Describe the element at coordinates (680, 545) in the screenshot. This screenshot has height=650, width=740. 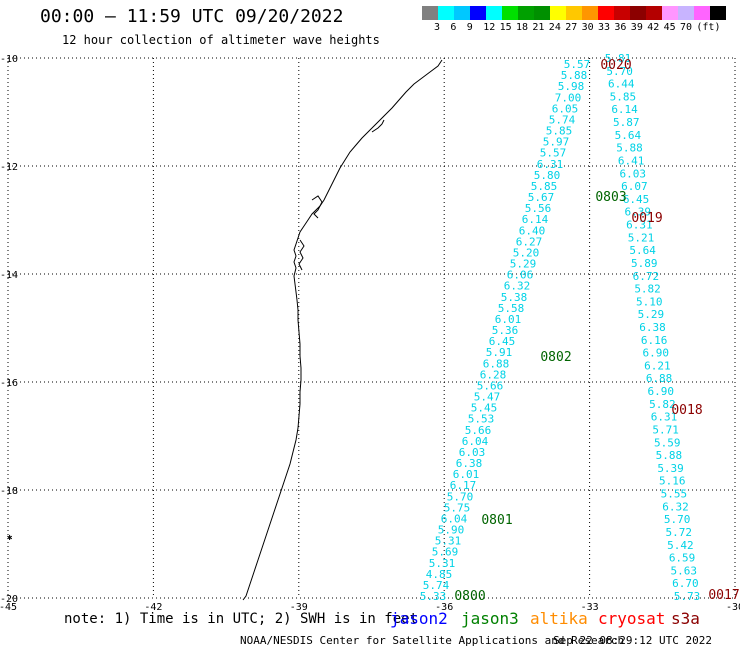
I see `swh-value: 5.42` at that location.